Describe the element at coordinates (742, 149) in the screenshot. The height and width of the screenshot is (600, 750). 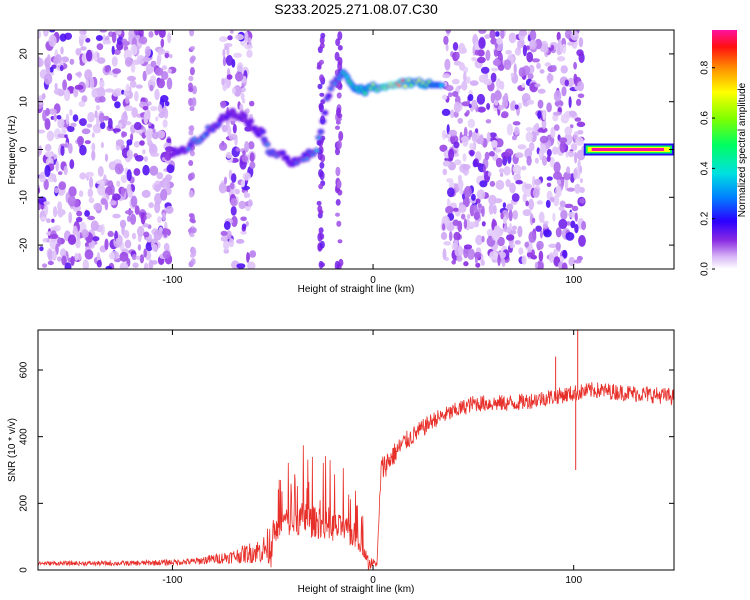
I see `colorbar-label: Normalized spectral amplitude` at that location.